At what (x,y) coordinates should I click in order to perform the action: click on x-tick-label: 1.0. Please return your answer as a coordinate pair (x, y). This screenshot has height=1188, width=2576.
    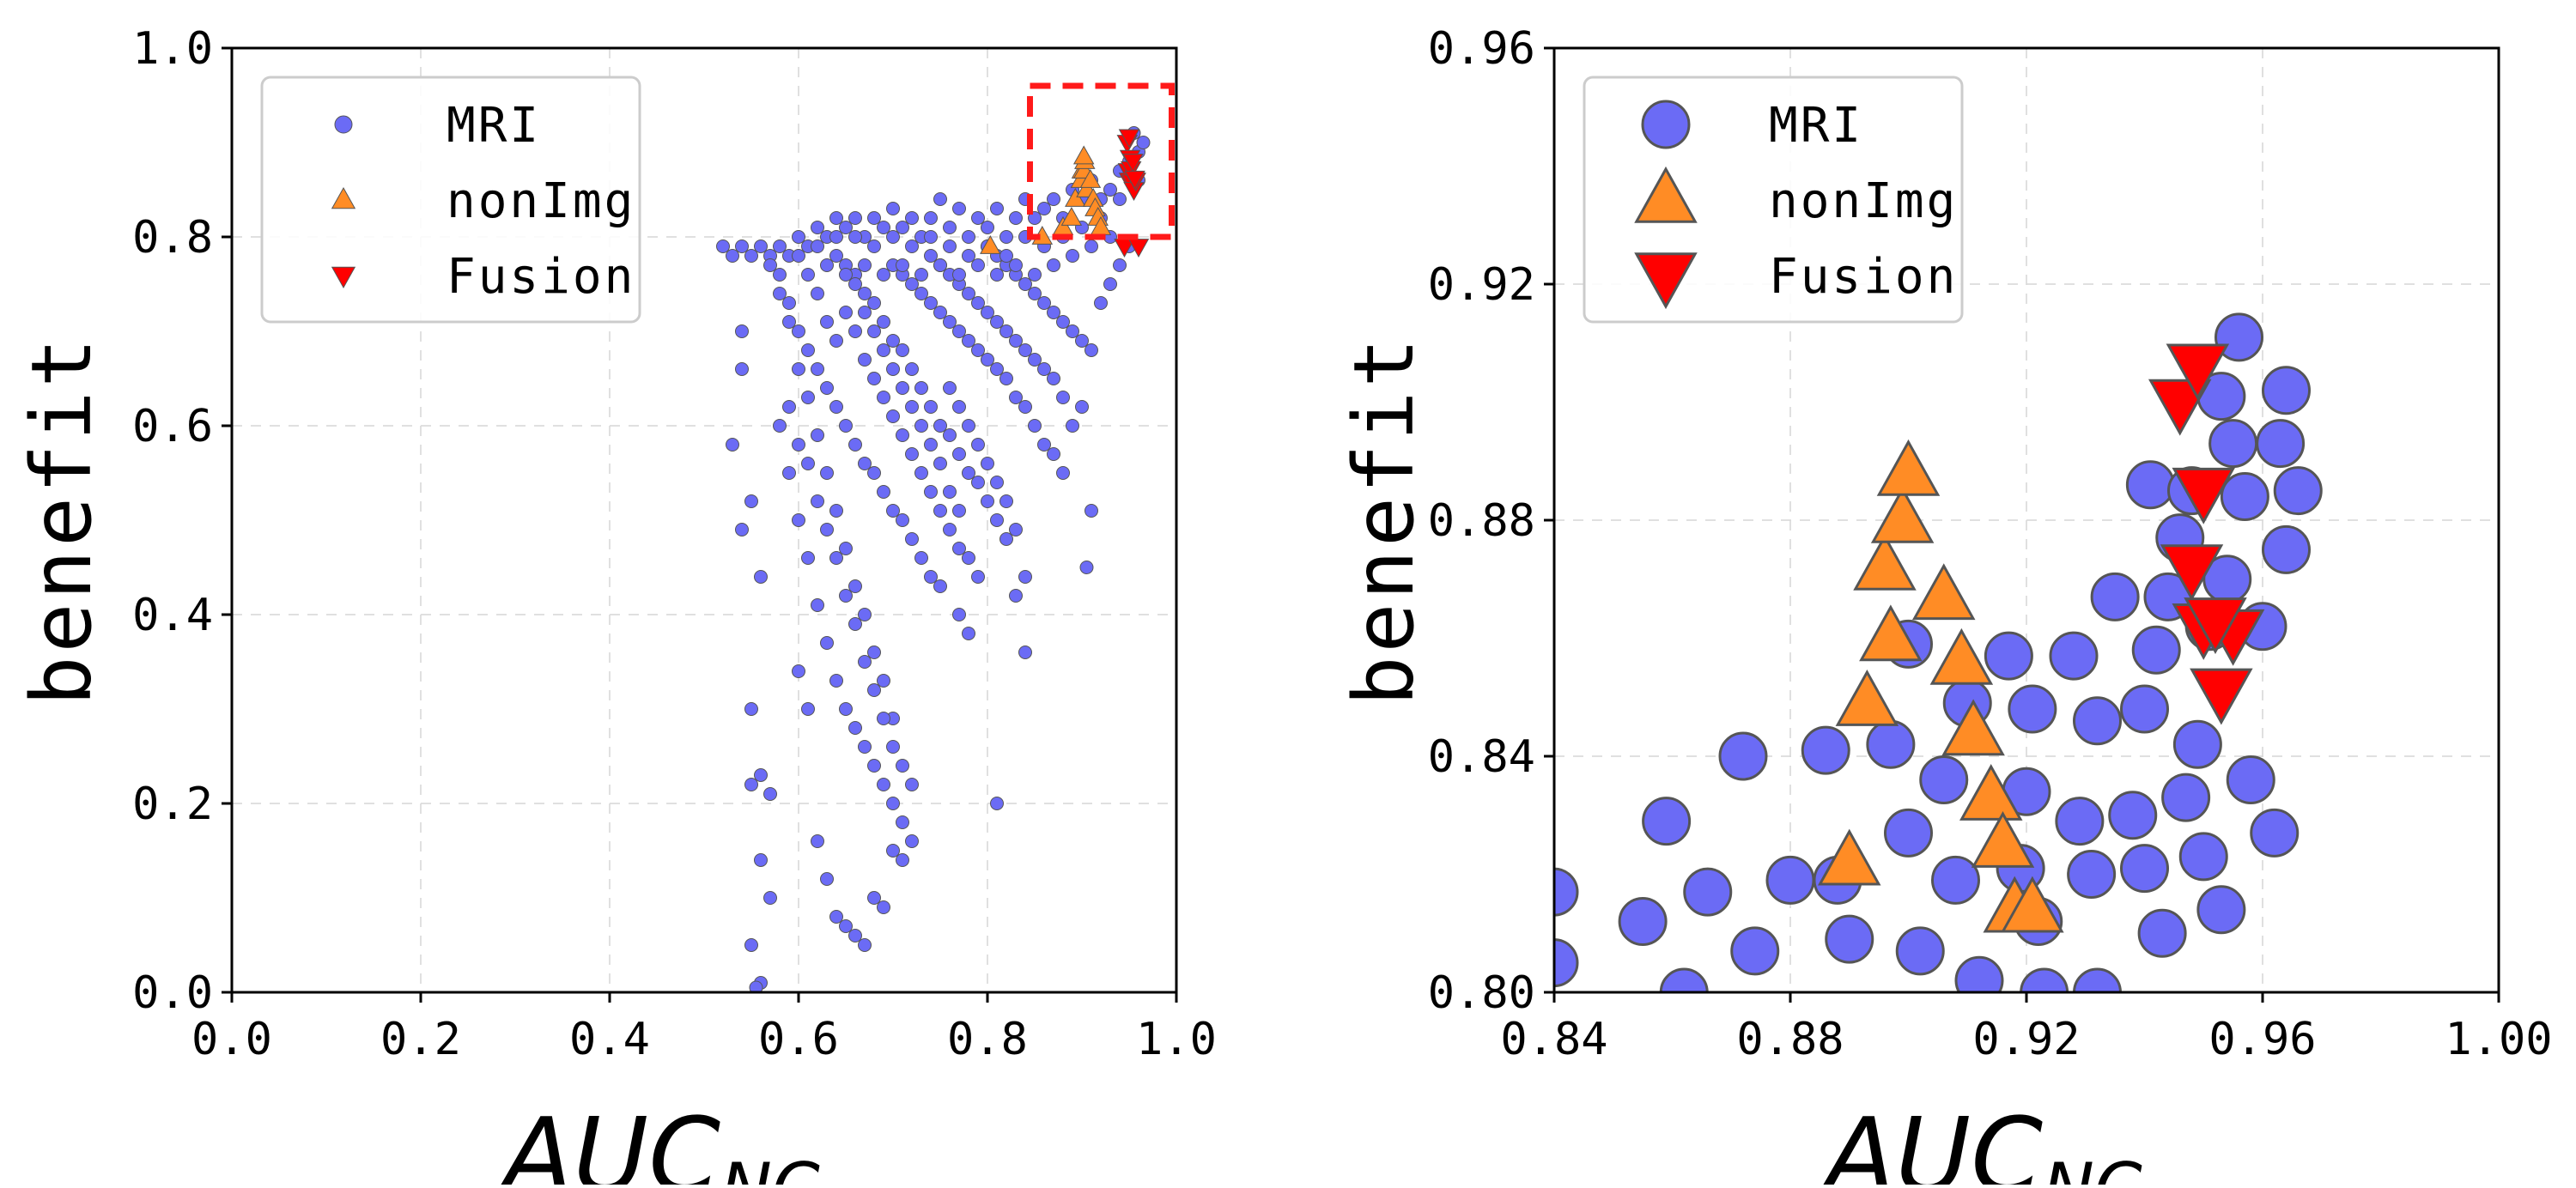
    Looking at the image, I should click on (1177, 1039).